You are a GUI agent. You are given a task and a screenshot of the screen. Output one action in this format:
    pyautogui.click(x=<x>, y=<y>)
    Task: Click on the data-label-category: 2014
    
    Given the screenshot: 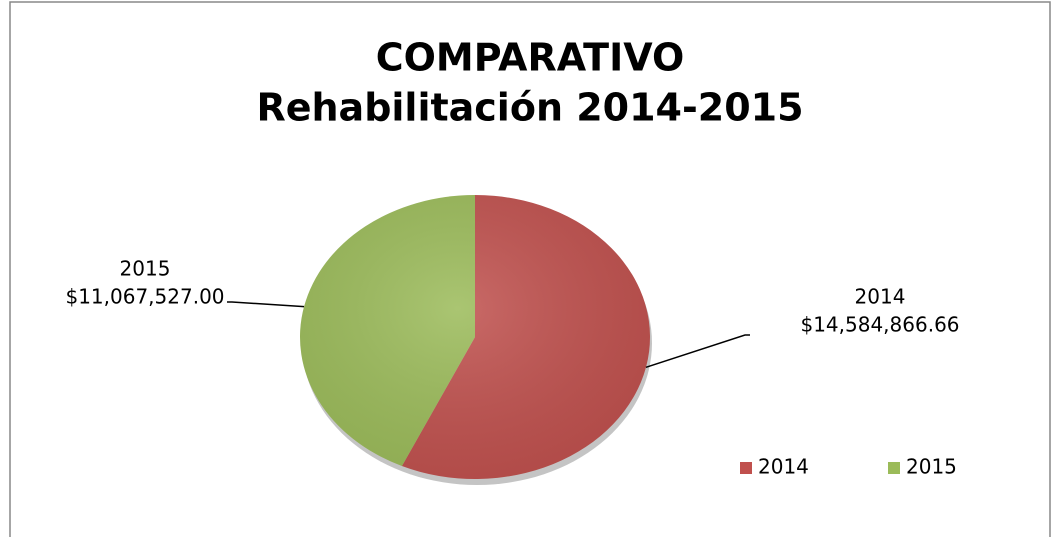 What is the action you would take?
    pyautogui.click(x=880, y=297)
    